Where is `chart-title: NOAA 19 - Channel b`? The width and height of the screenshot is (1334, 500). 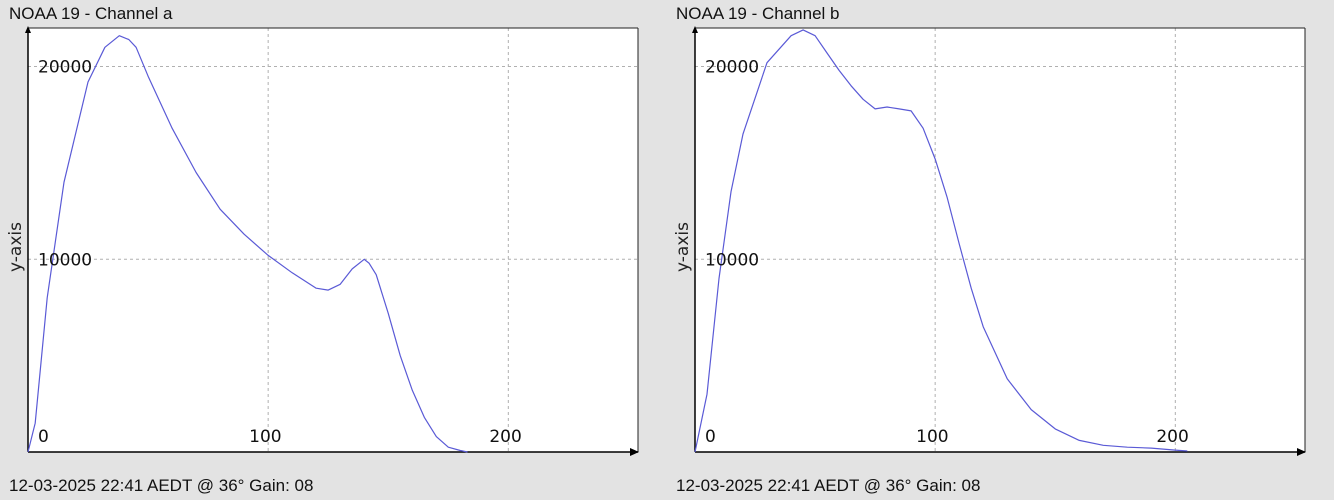
chart-title: NOAA 19 - Channel b is located at coordinates (758, 13).